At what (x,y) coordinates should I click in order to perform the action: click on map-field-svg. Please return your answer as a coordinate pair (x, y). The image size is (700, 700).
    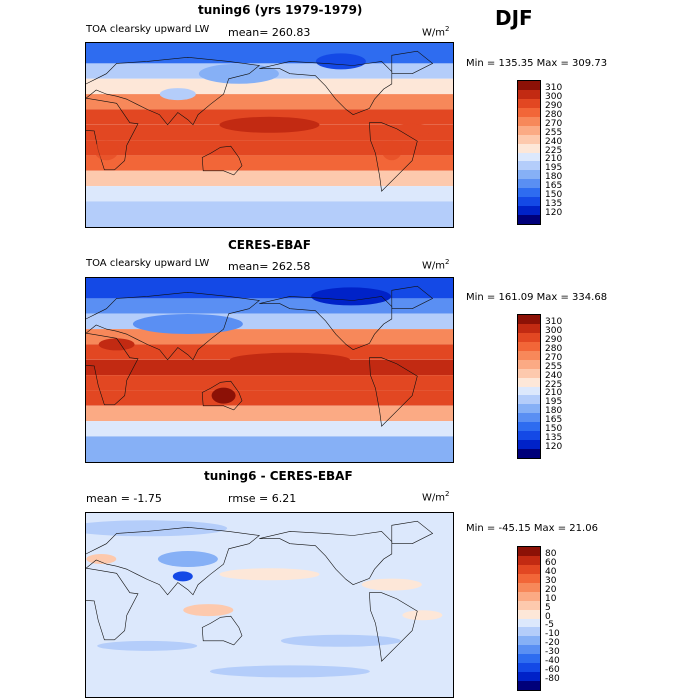
    Looking at the image, I should click on (269, 370).